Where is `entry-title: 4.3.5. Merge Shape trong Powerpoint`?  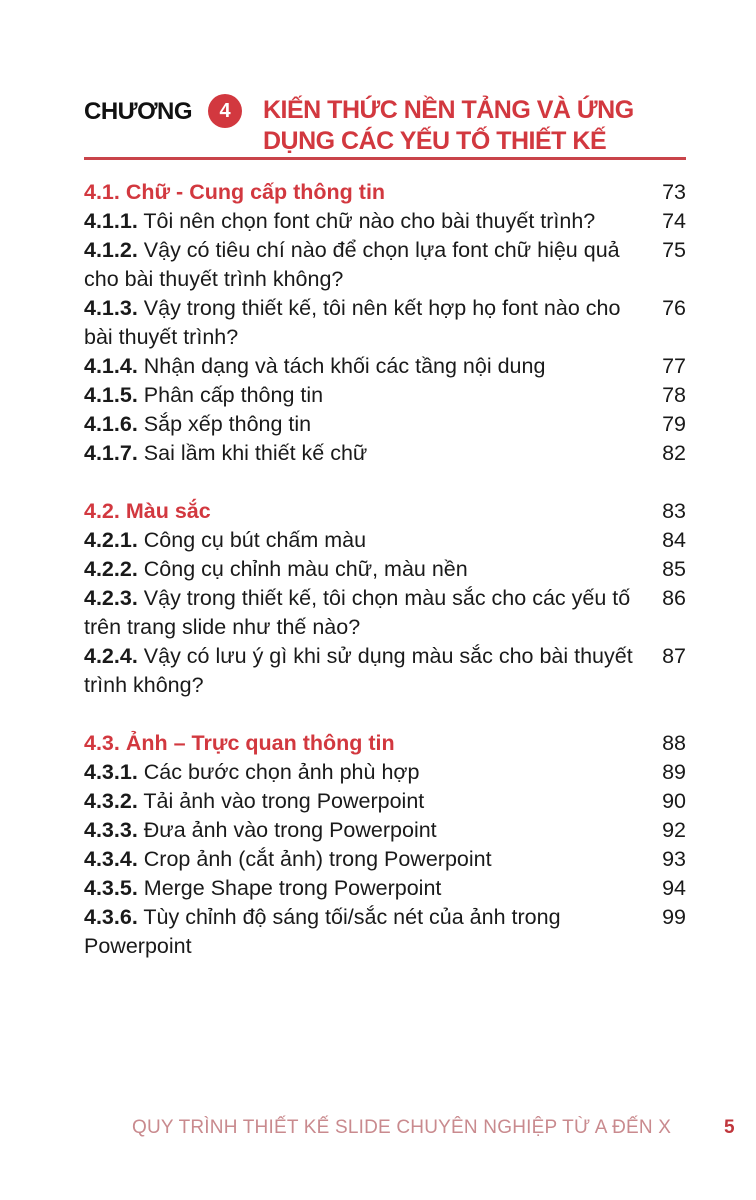 entry-title: 4.3.5. Merge Shape trong Powerpoint is located at coordinates (361, 888).